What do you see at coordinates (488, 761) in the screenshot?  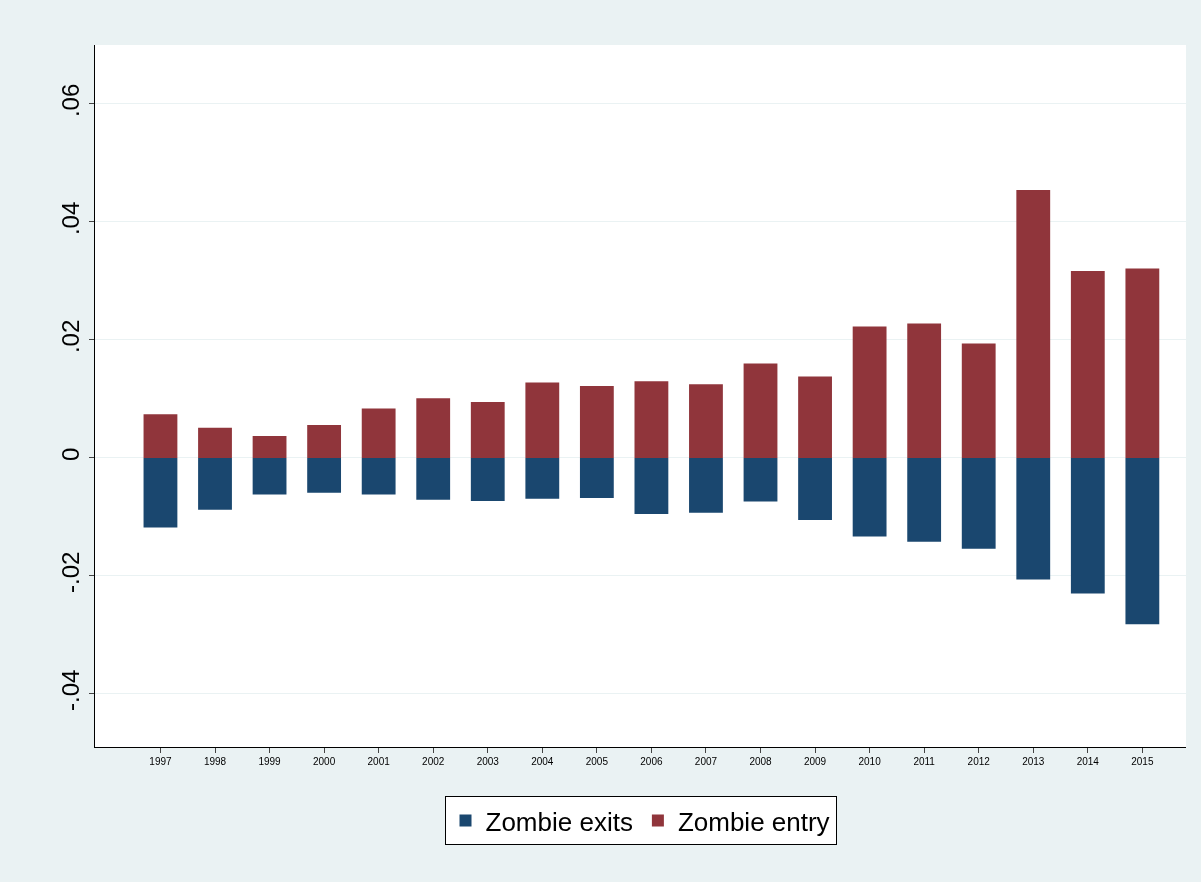 I see `x-tick-label: 2003` at bounding box center [488, 761].